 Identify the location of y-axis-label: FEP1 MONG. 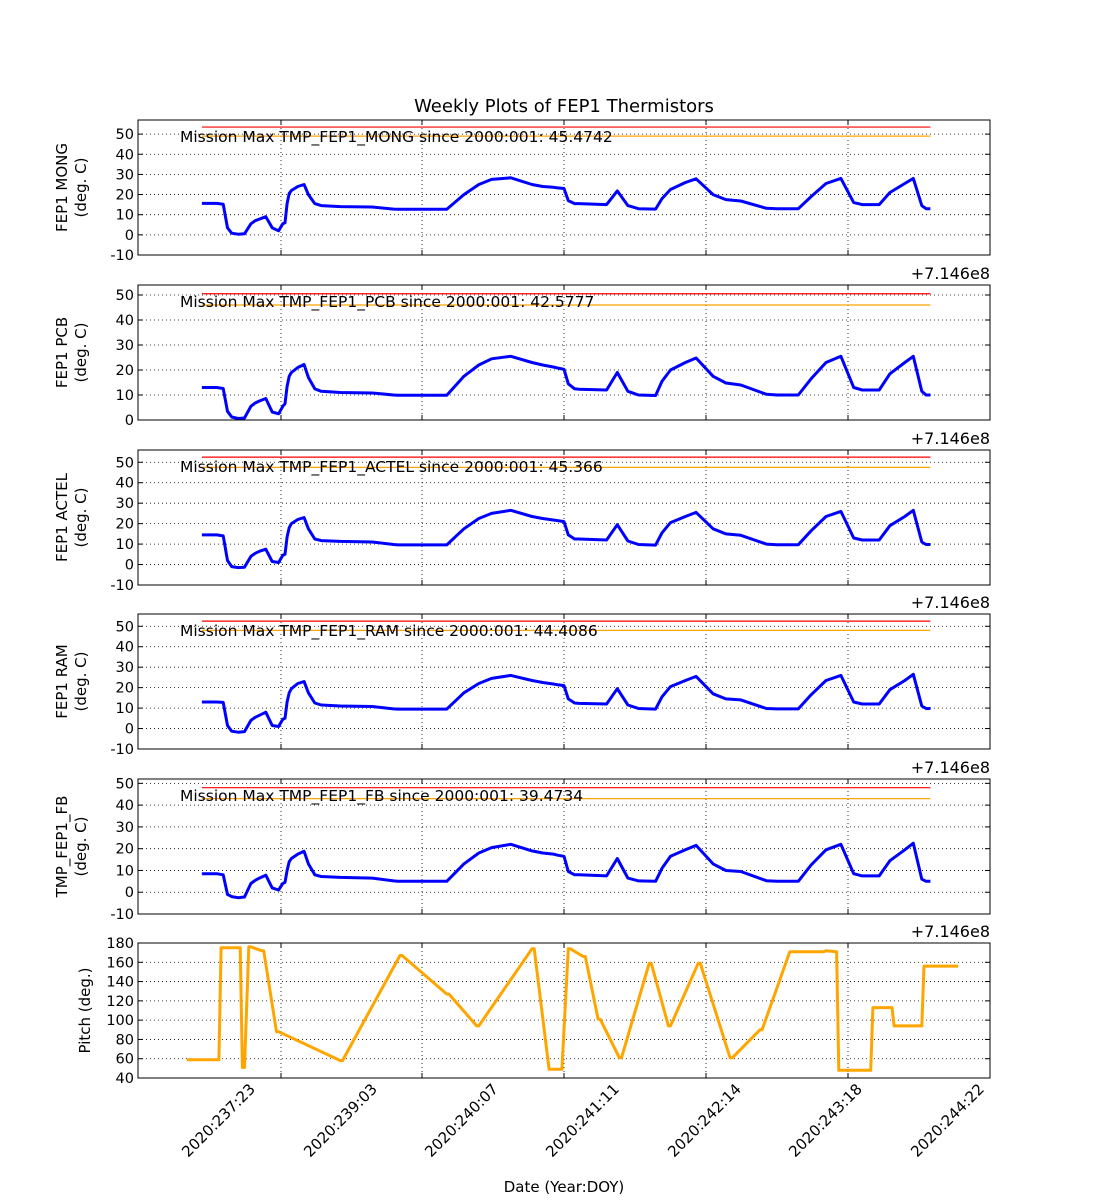
(62, 187).